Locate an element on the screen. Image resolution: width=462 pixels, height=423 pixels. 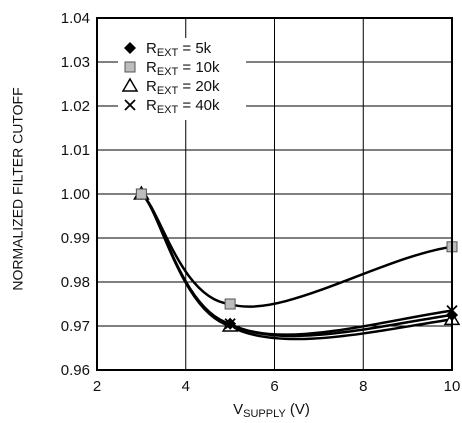
legend-background is located at coordinates (182, 79).